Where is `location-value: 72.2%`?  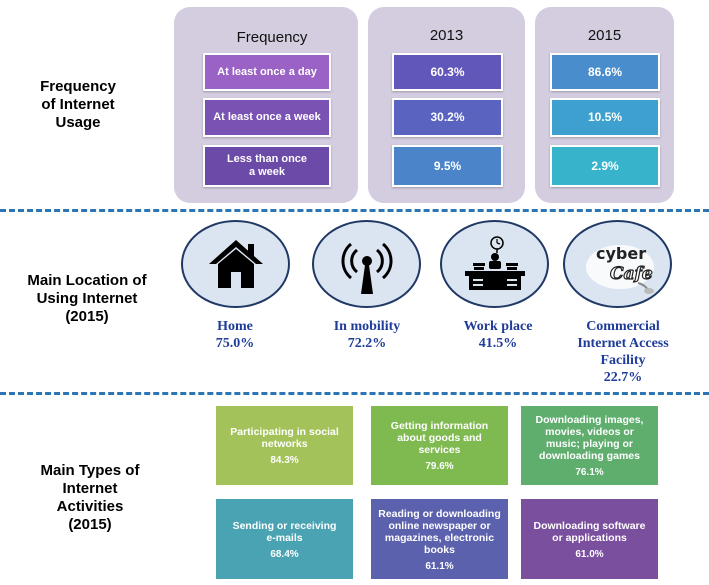 location-value: 72.2% is located at coordinates (367, 343).